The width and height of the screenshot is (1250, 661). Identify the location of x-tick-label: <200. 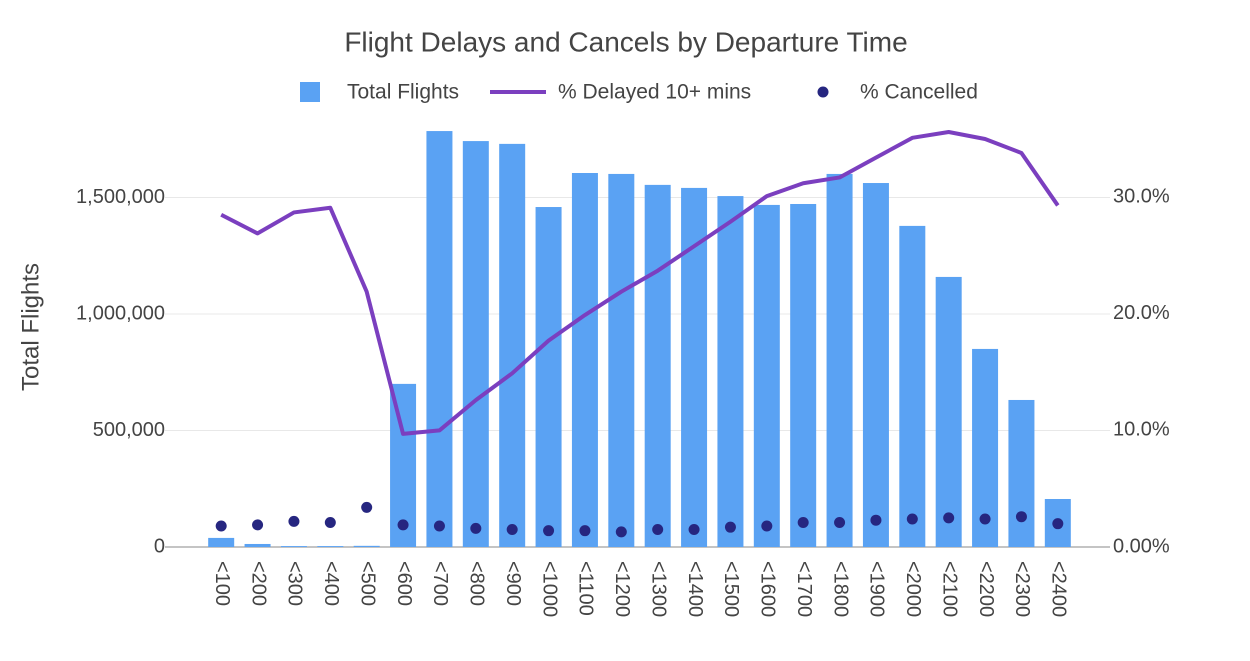
(258, 583).